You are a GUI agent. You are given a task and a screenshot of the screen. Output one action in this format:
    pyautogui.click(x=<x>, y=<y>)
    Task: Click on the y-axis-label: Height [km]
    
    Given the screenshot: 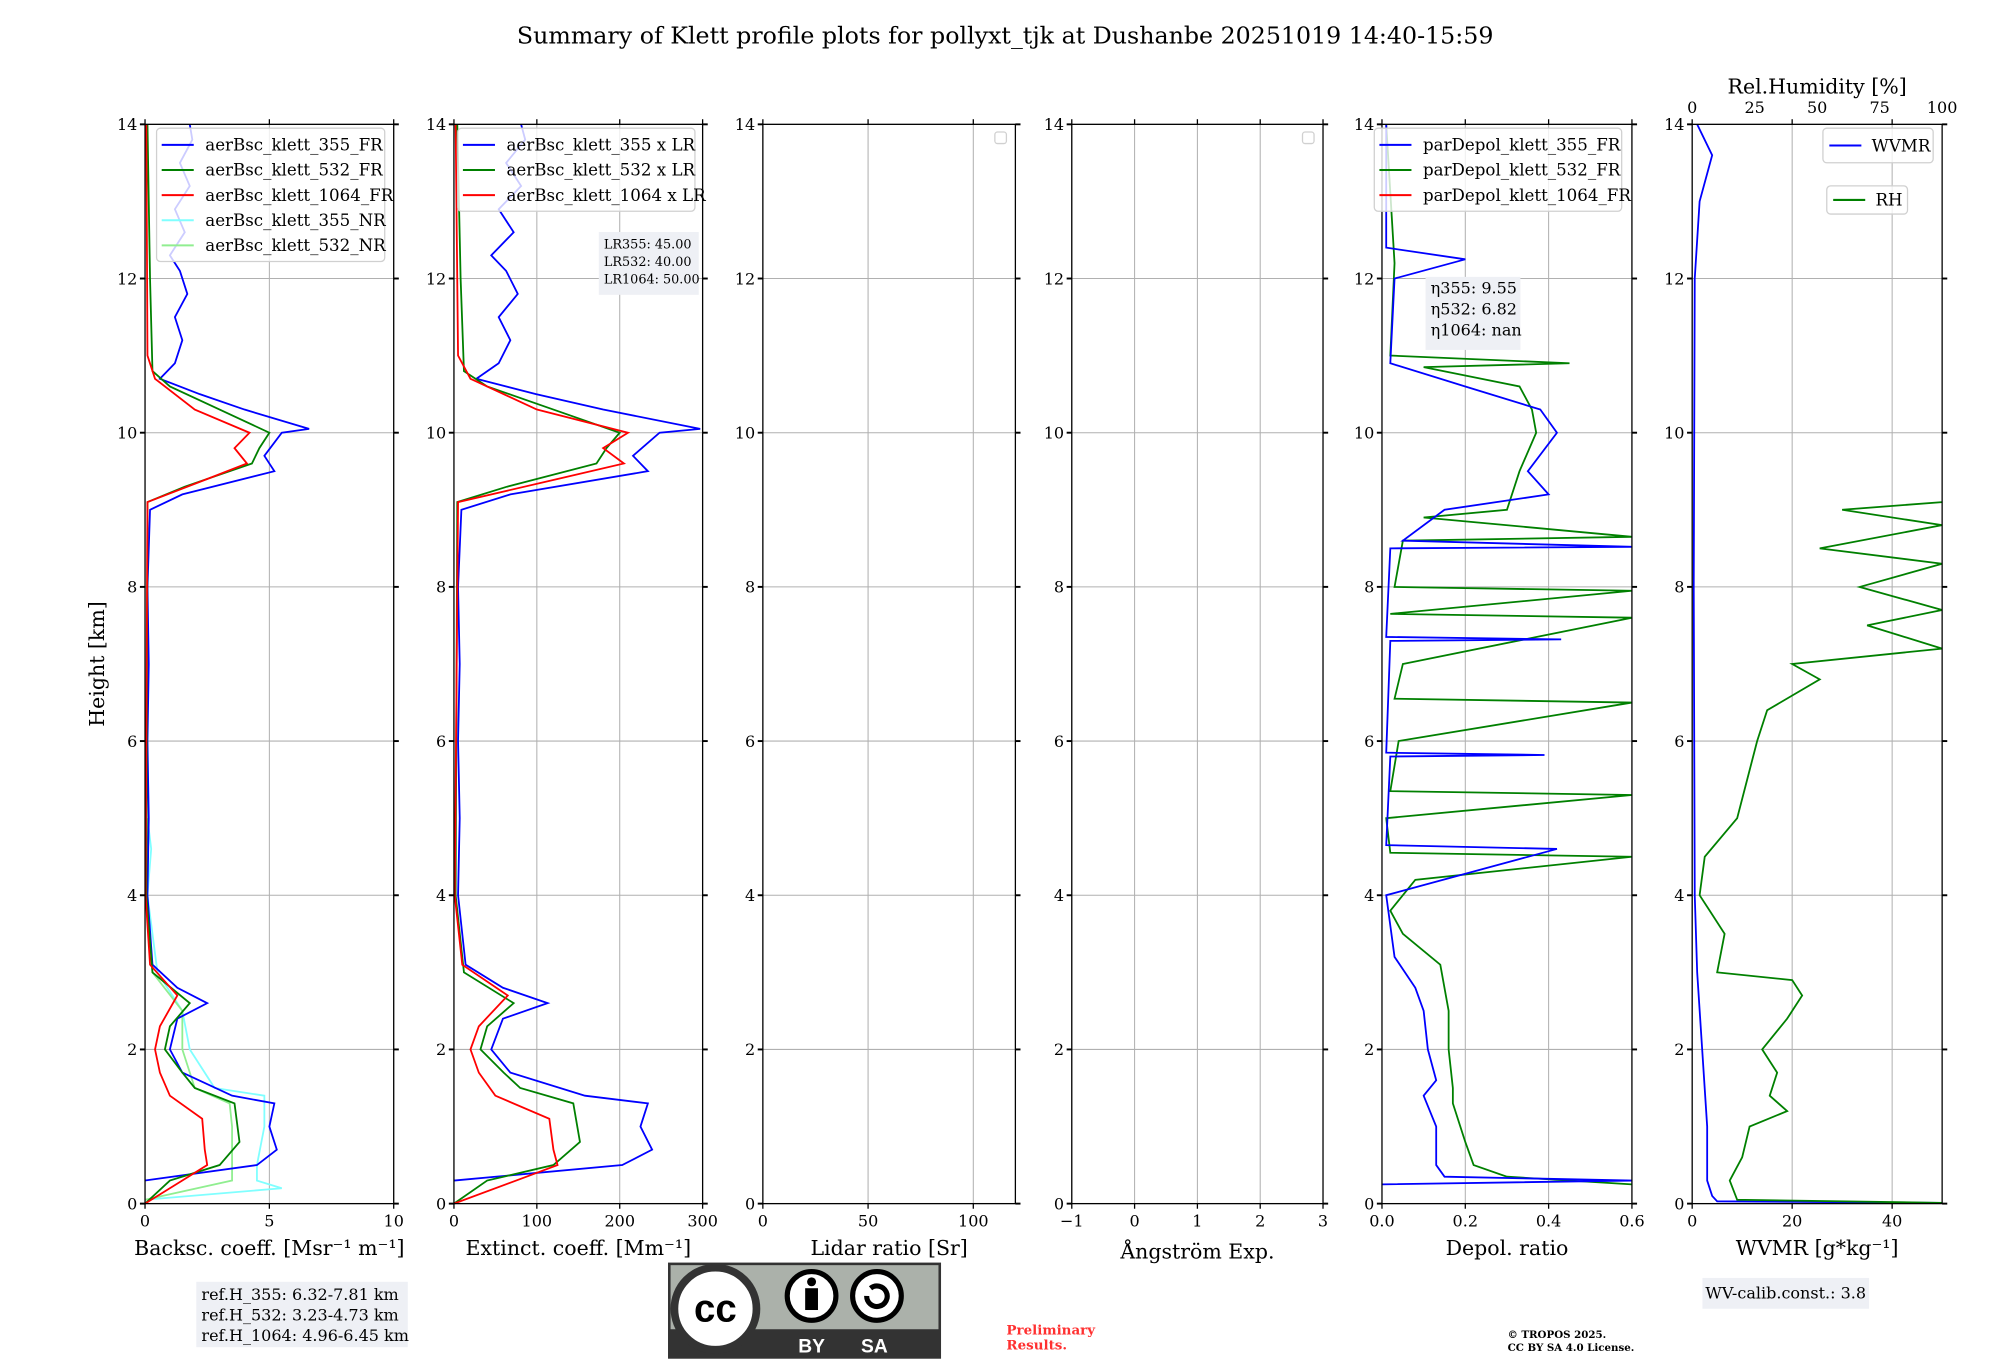 What is the action you would take?
    pyautogui.click(x=97, y=664)
    